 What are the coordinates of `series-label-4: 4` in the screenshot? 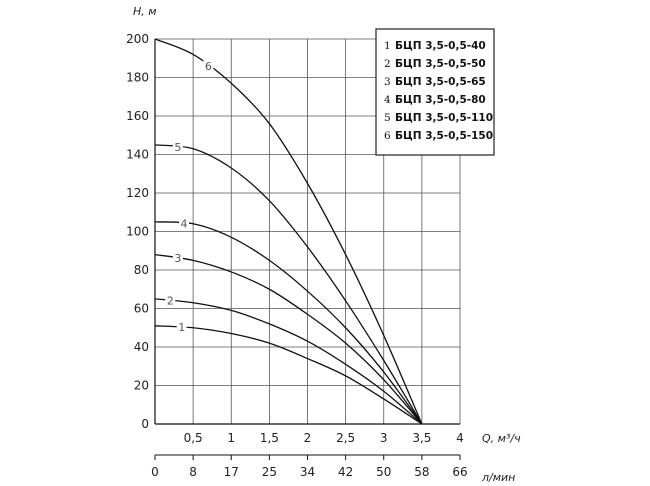 It's located at (183, 223).